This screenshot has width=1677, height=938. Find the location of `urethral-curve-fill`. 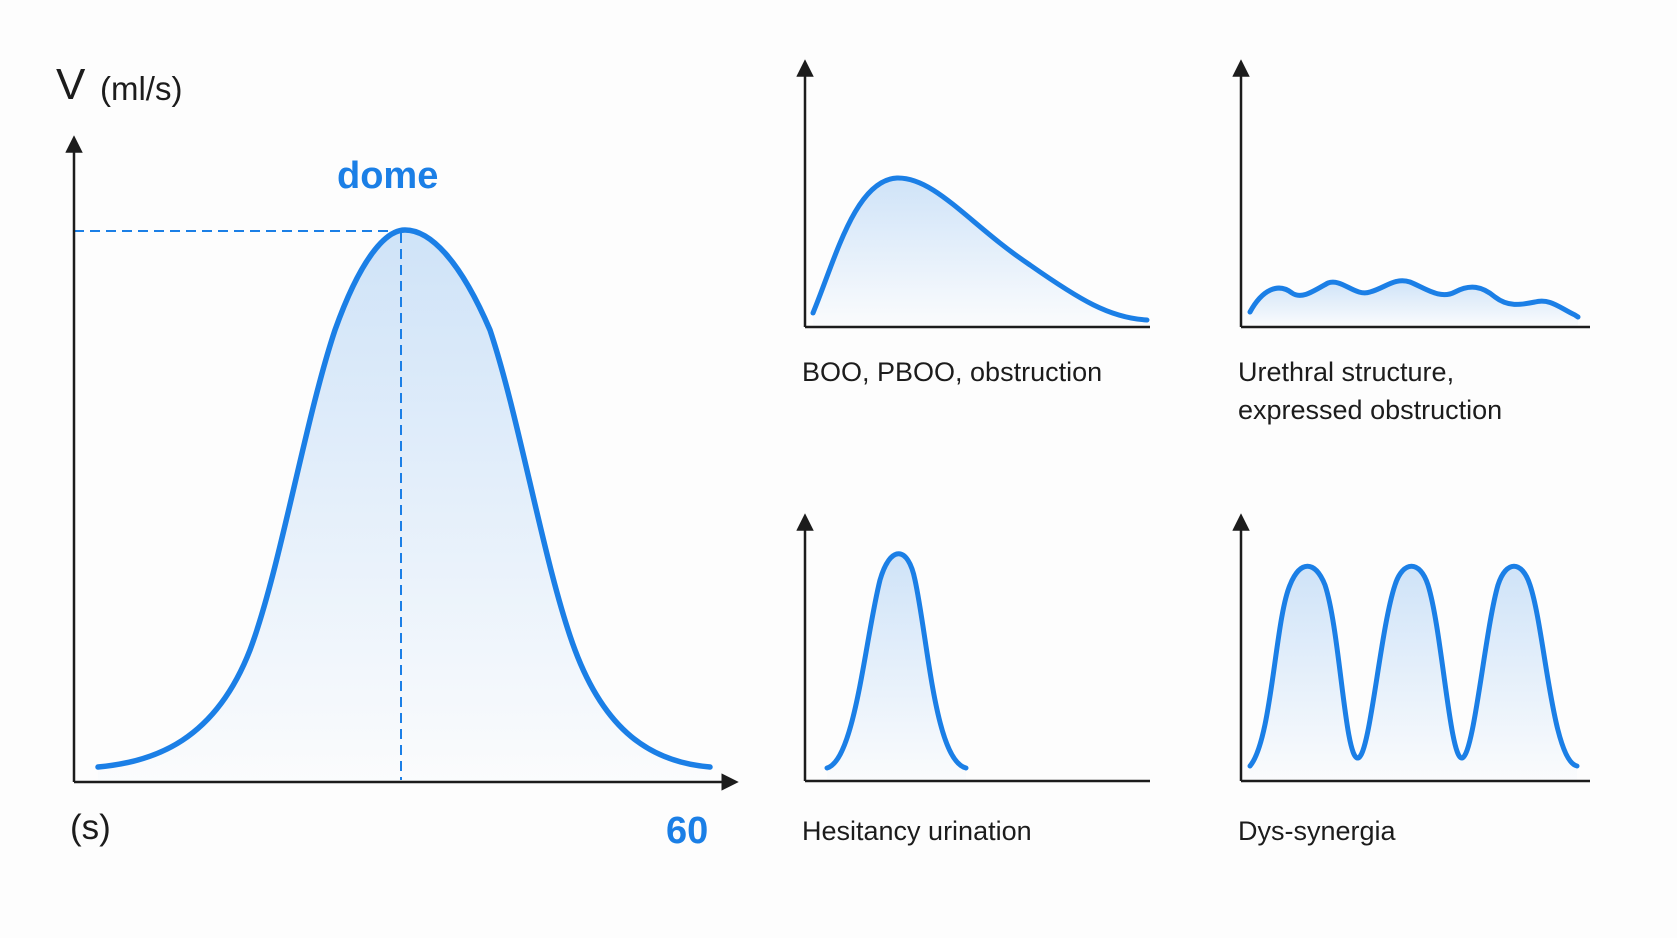

urethral-curve-fill is located at coordinates (1414, 303).